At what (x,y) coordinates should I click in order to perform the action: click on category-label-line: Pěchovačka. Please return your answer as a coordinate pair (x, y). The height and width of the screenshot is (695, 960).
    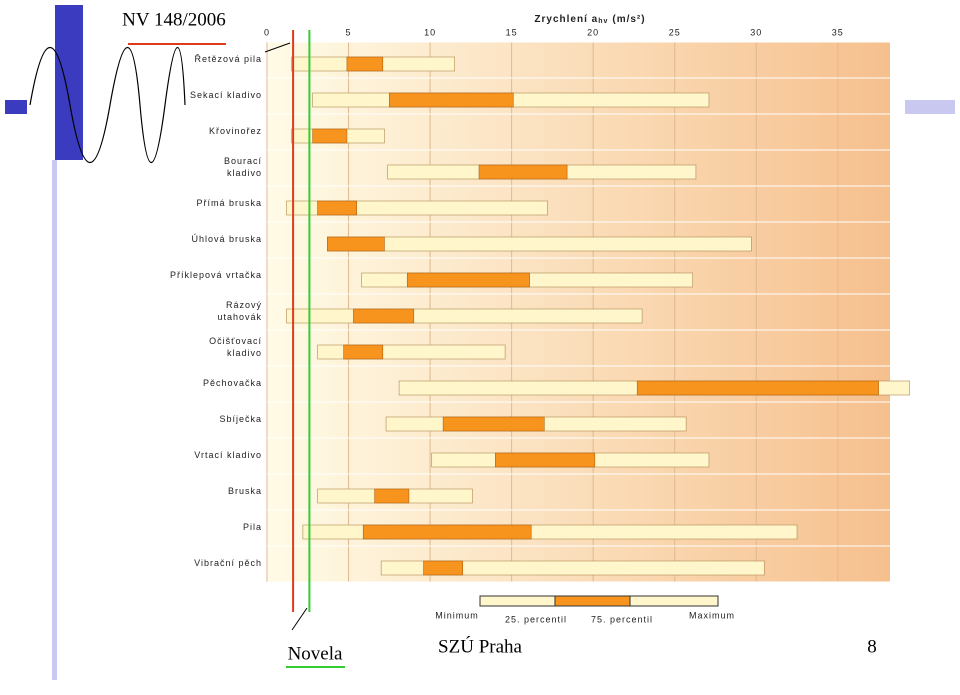
    Looking at the image, I should click on (232, 383).